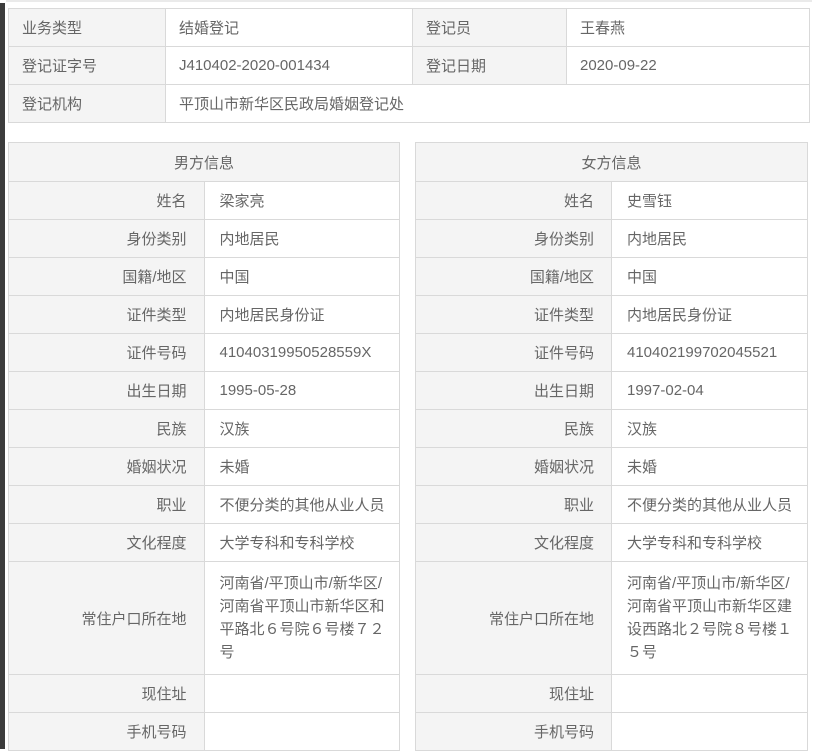 This screenshot has width=817, height=752. I want to click on table-row-name: 姓名 梁家亮, so click(204, 200).